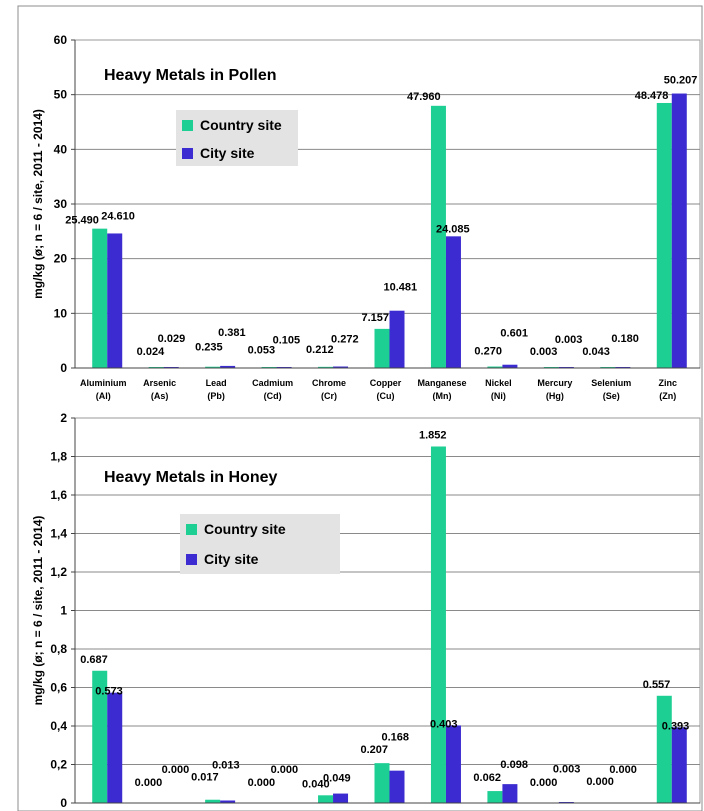 Image resolution: width=704 pixels, height=811 pixels. What do you see at coordinates (514, 765) in the screenshot?
I see `data-label: 0.098` at bounding box center [514, 765].